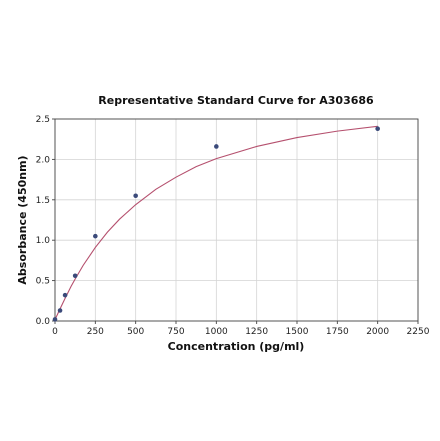 The height and width of the screenshot is (441, 440). Describe the element at coordinates (95, 332) in the screenshot. I see `x-tick-label: 250` at that location.